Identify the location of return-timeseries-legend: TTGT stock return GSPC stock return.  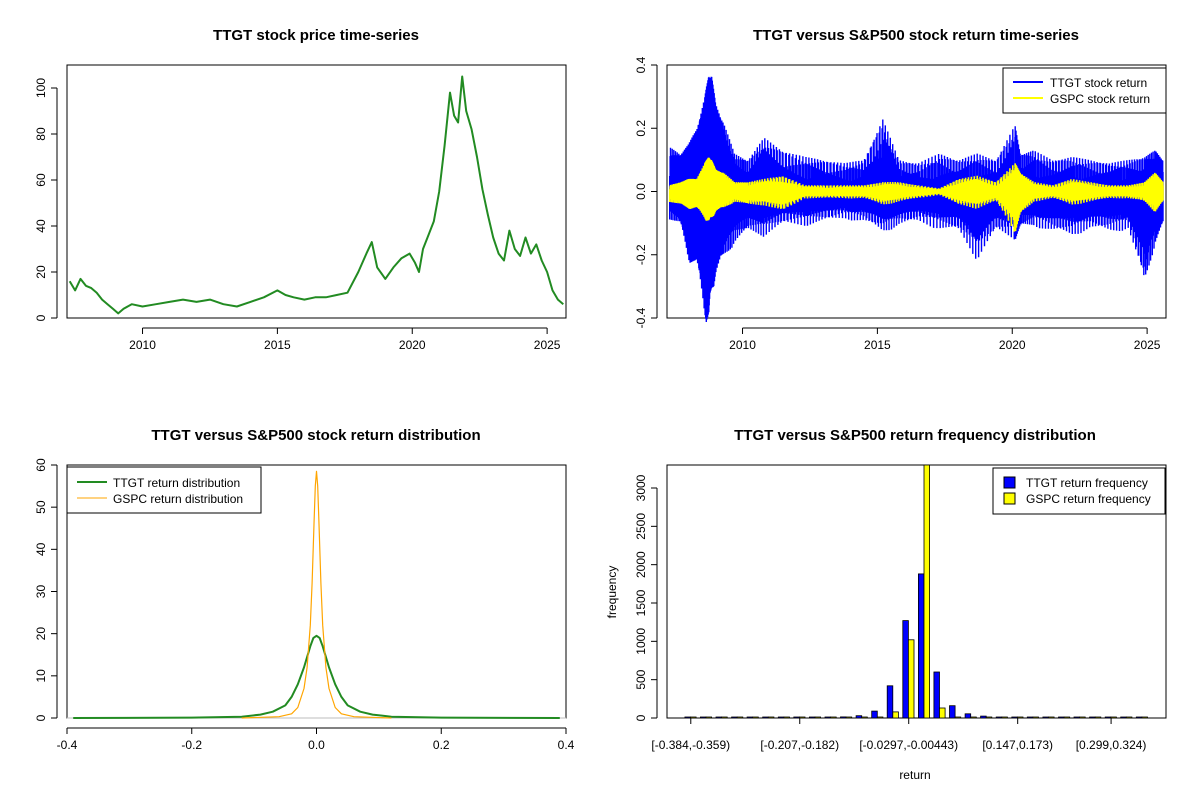
(1084, 90).